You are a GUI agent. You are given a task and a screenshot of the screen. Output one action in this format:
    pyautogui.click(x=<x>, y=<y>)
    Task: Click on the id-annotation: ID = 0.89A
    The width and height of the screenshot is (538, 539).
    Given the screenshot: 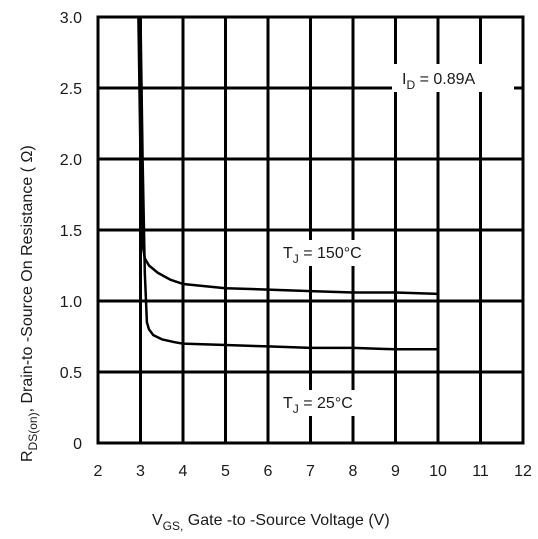 What is the action you would take?
    pyautogui.click(x=439, y=81)
    